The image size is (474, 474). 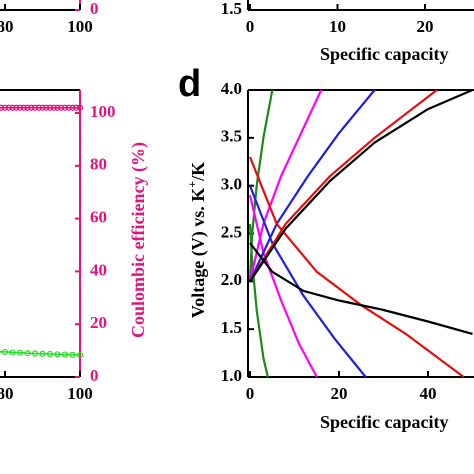 I want to click on y2-tick-label: 20, so click(x=98, y=322).